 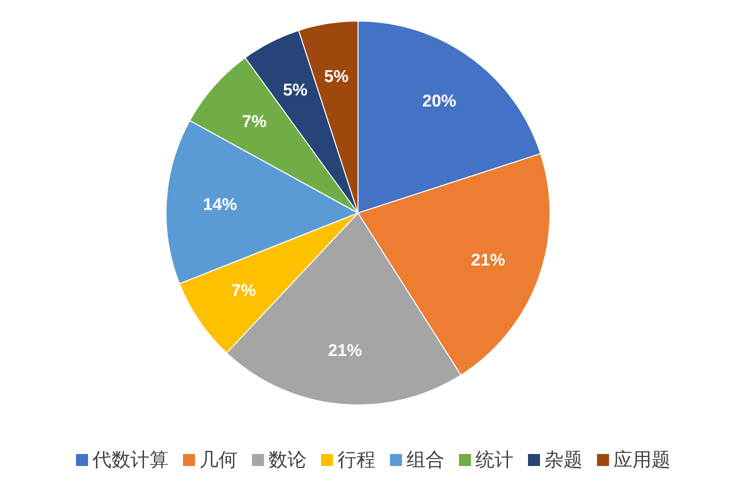 I want to click on legend-label: 几何, so click(x=218, y=460).